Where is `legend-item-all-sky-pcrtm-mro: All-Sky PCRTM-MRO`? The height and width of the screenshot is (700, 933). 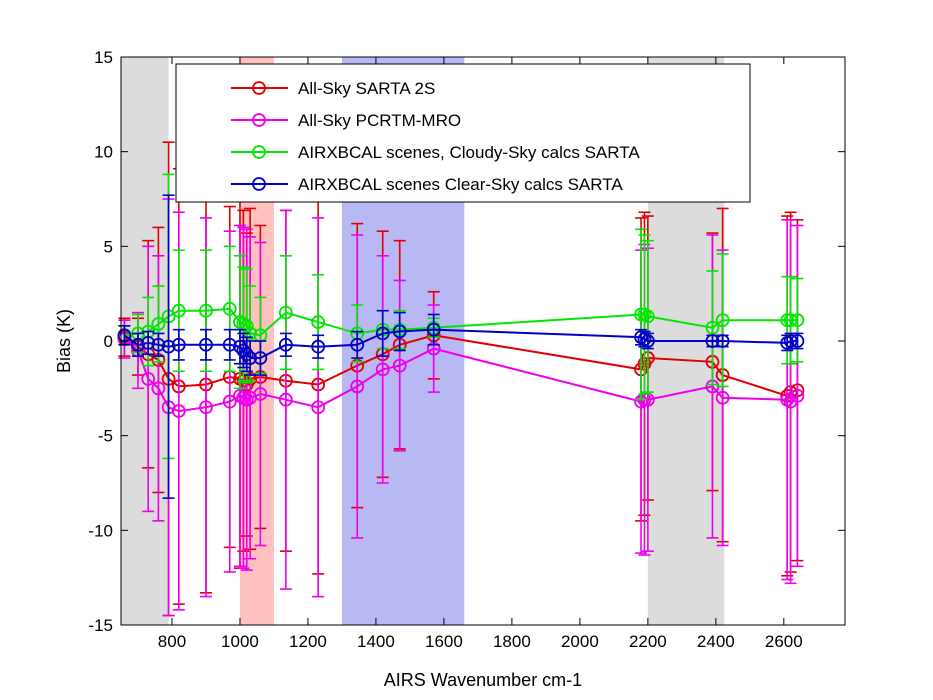 legend-item-all-sky-pcrtm-mro: All-Sky PCRTM-MRO is located at coordinates (346, 120).